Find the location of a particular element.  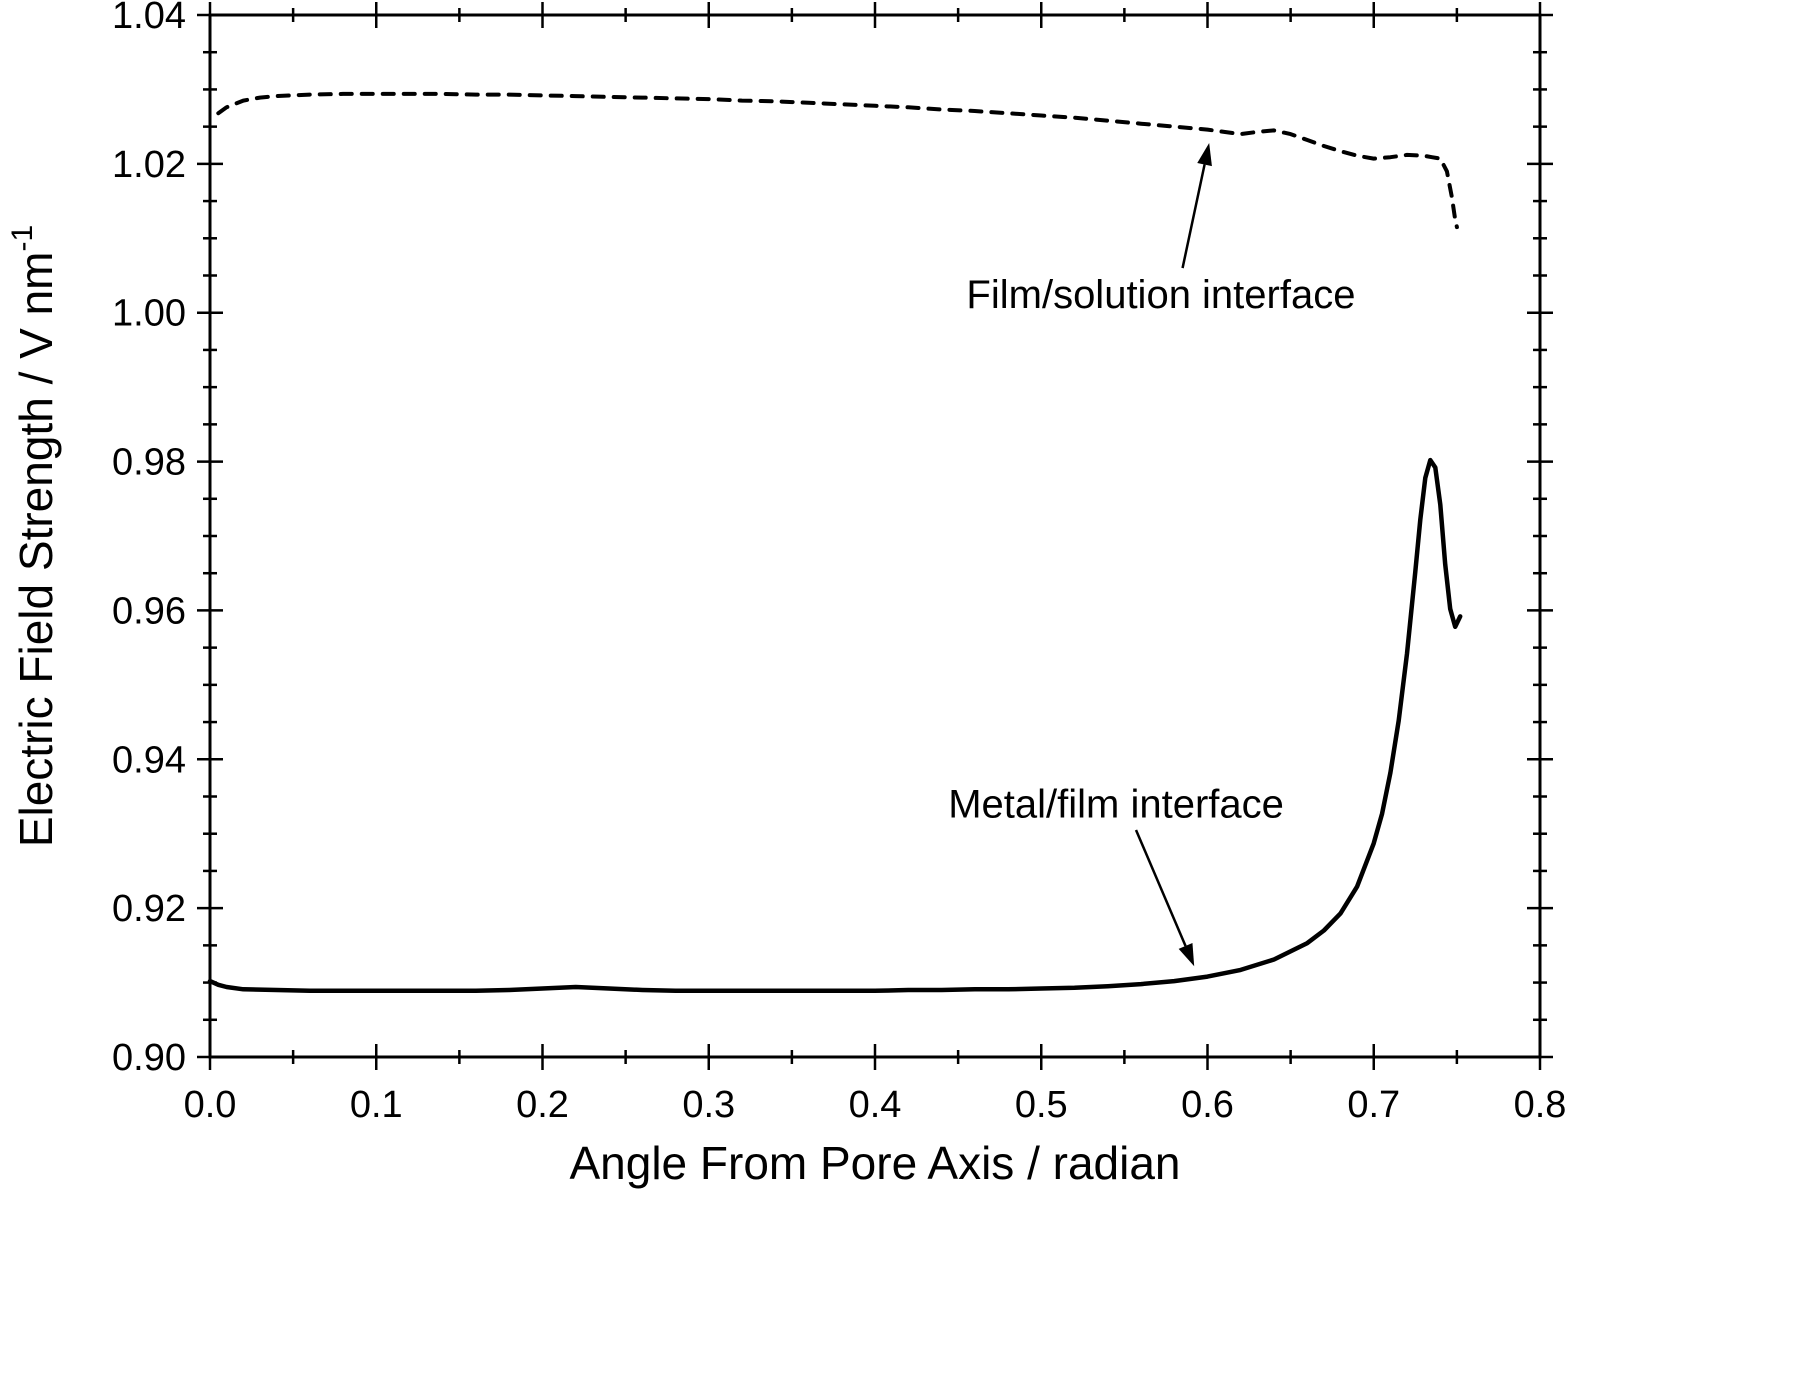

x-axis-tick-label: 0.3 is located at coordinates (708, 1105).